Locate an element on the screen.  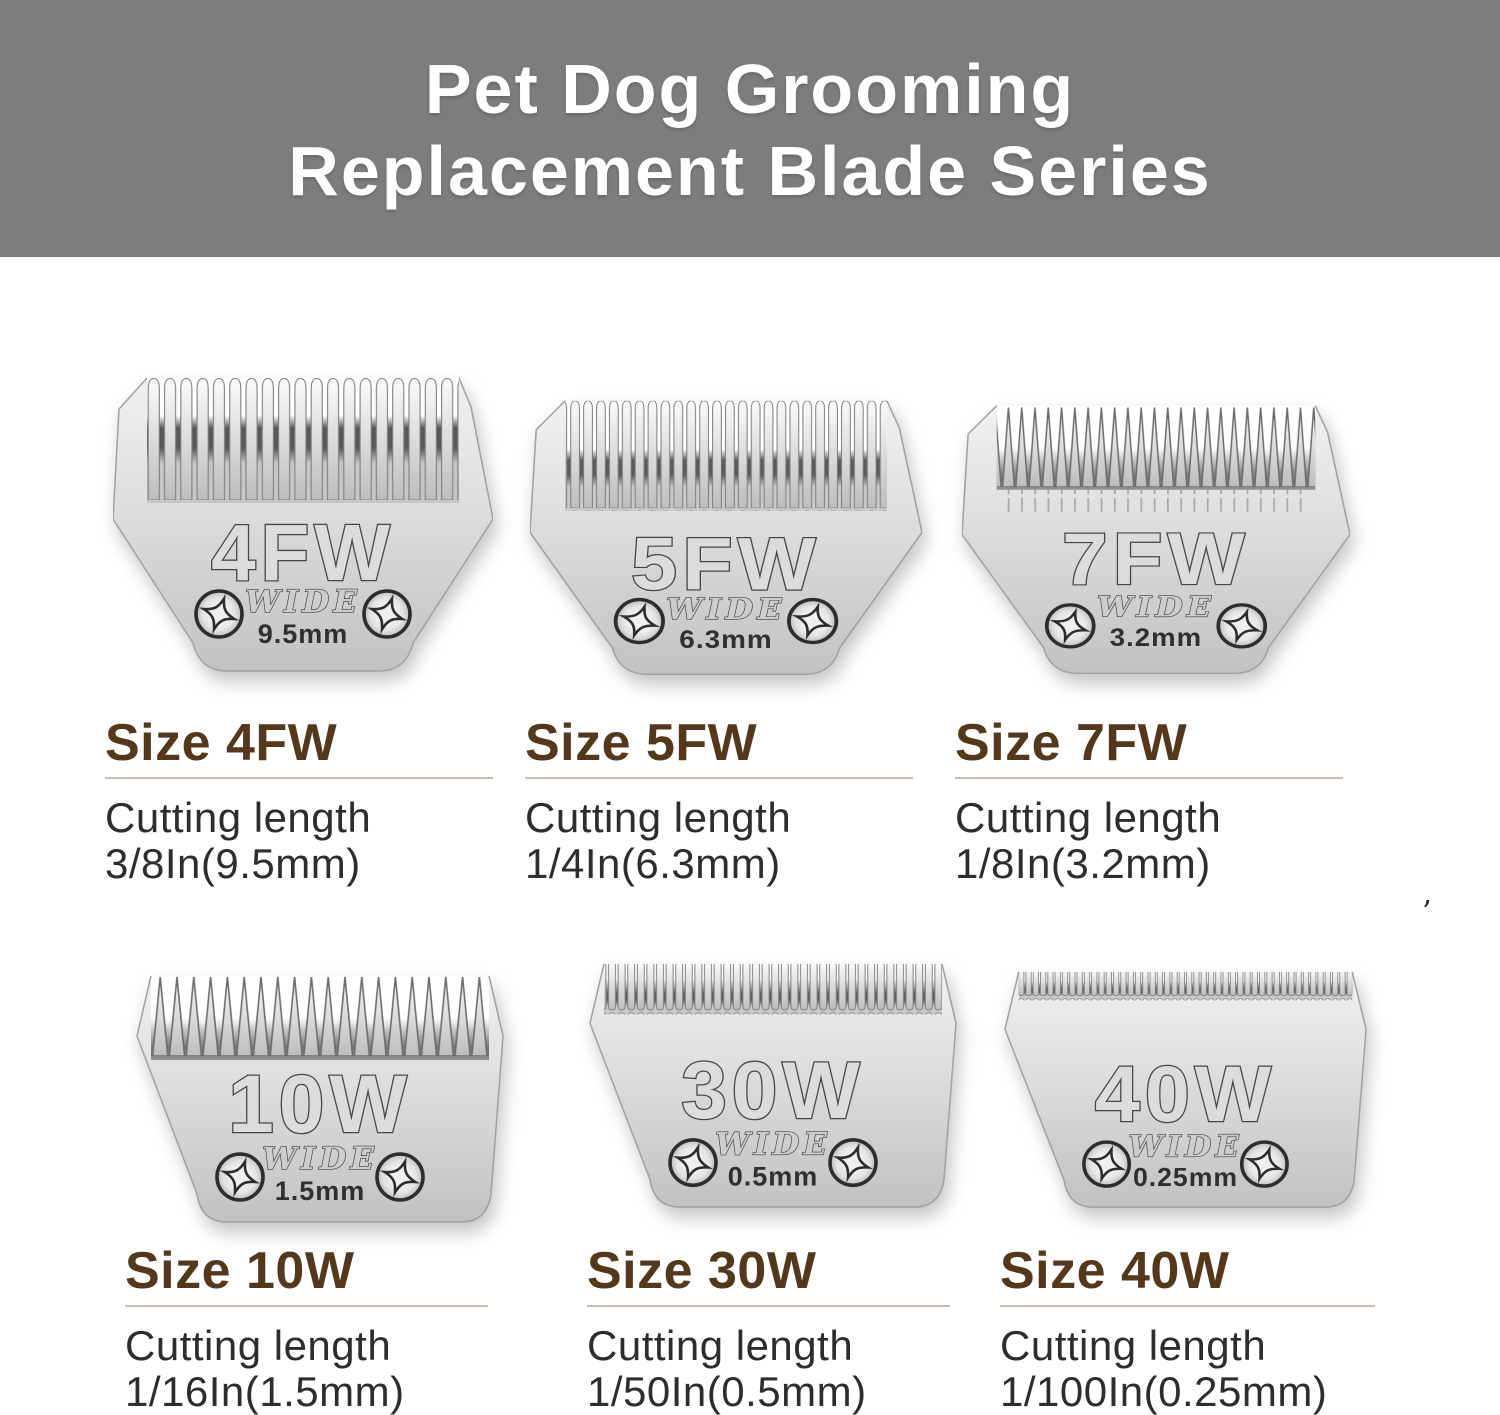
cutting-length-value: 3/8In(9.5mm) is located at coordinates (233, 863).